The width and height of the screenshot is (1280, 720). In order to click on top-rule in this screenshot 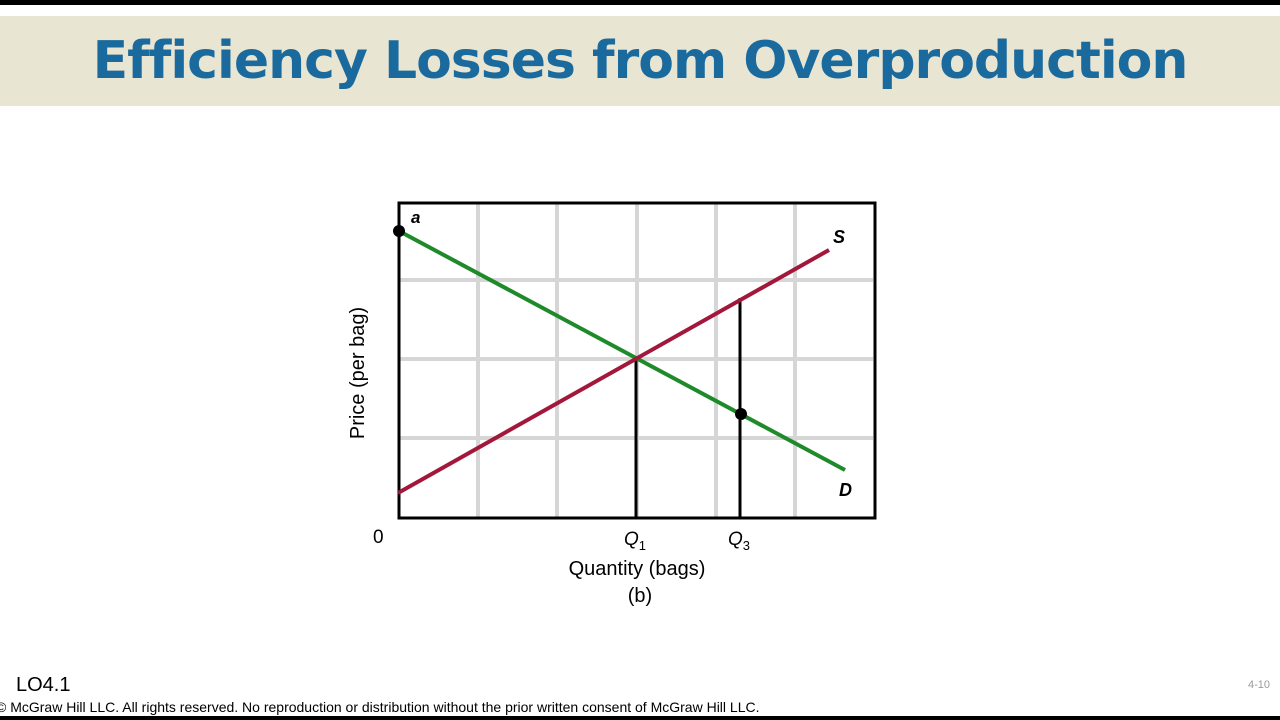, I will do `click(640, 2)`.